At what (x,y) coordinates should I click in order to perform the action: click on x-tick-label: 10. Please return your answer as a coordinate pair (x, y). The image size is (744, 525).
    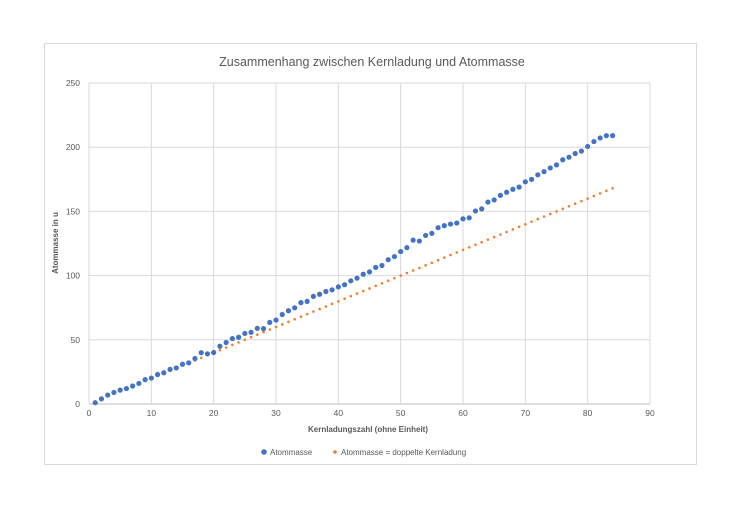
    Looking at the image, I should click on (152, 413).